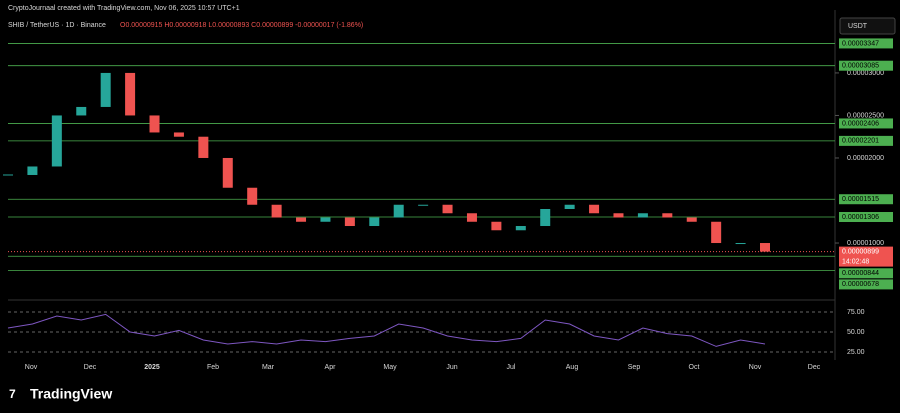 This screenshot has height=413, width=900. I want to click on symbol: SHIB / TetherUS · 1D · Binance, so click(57, 25).